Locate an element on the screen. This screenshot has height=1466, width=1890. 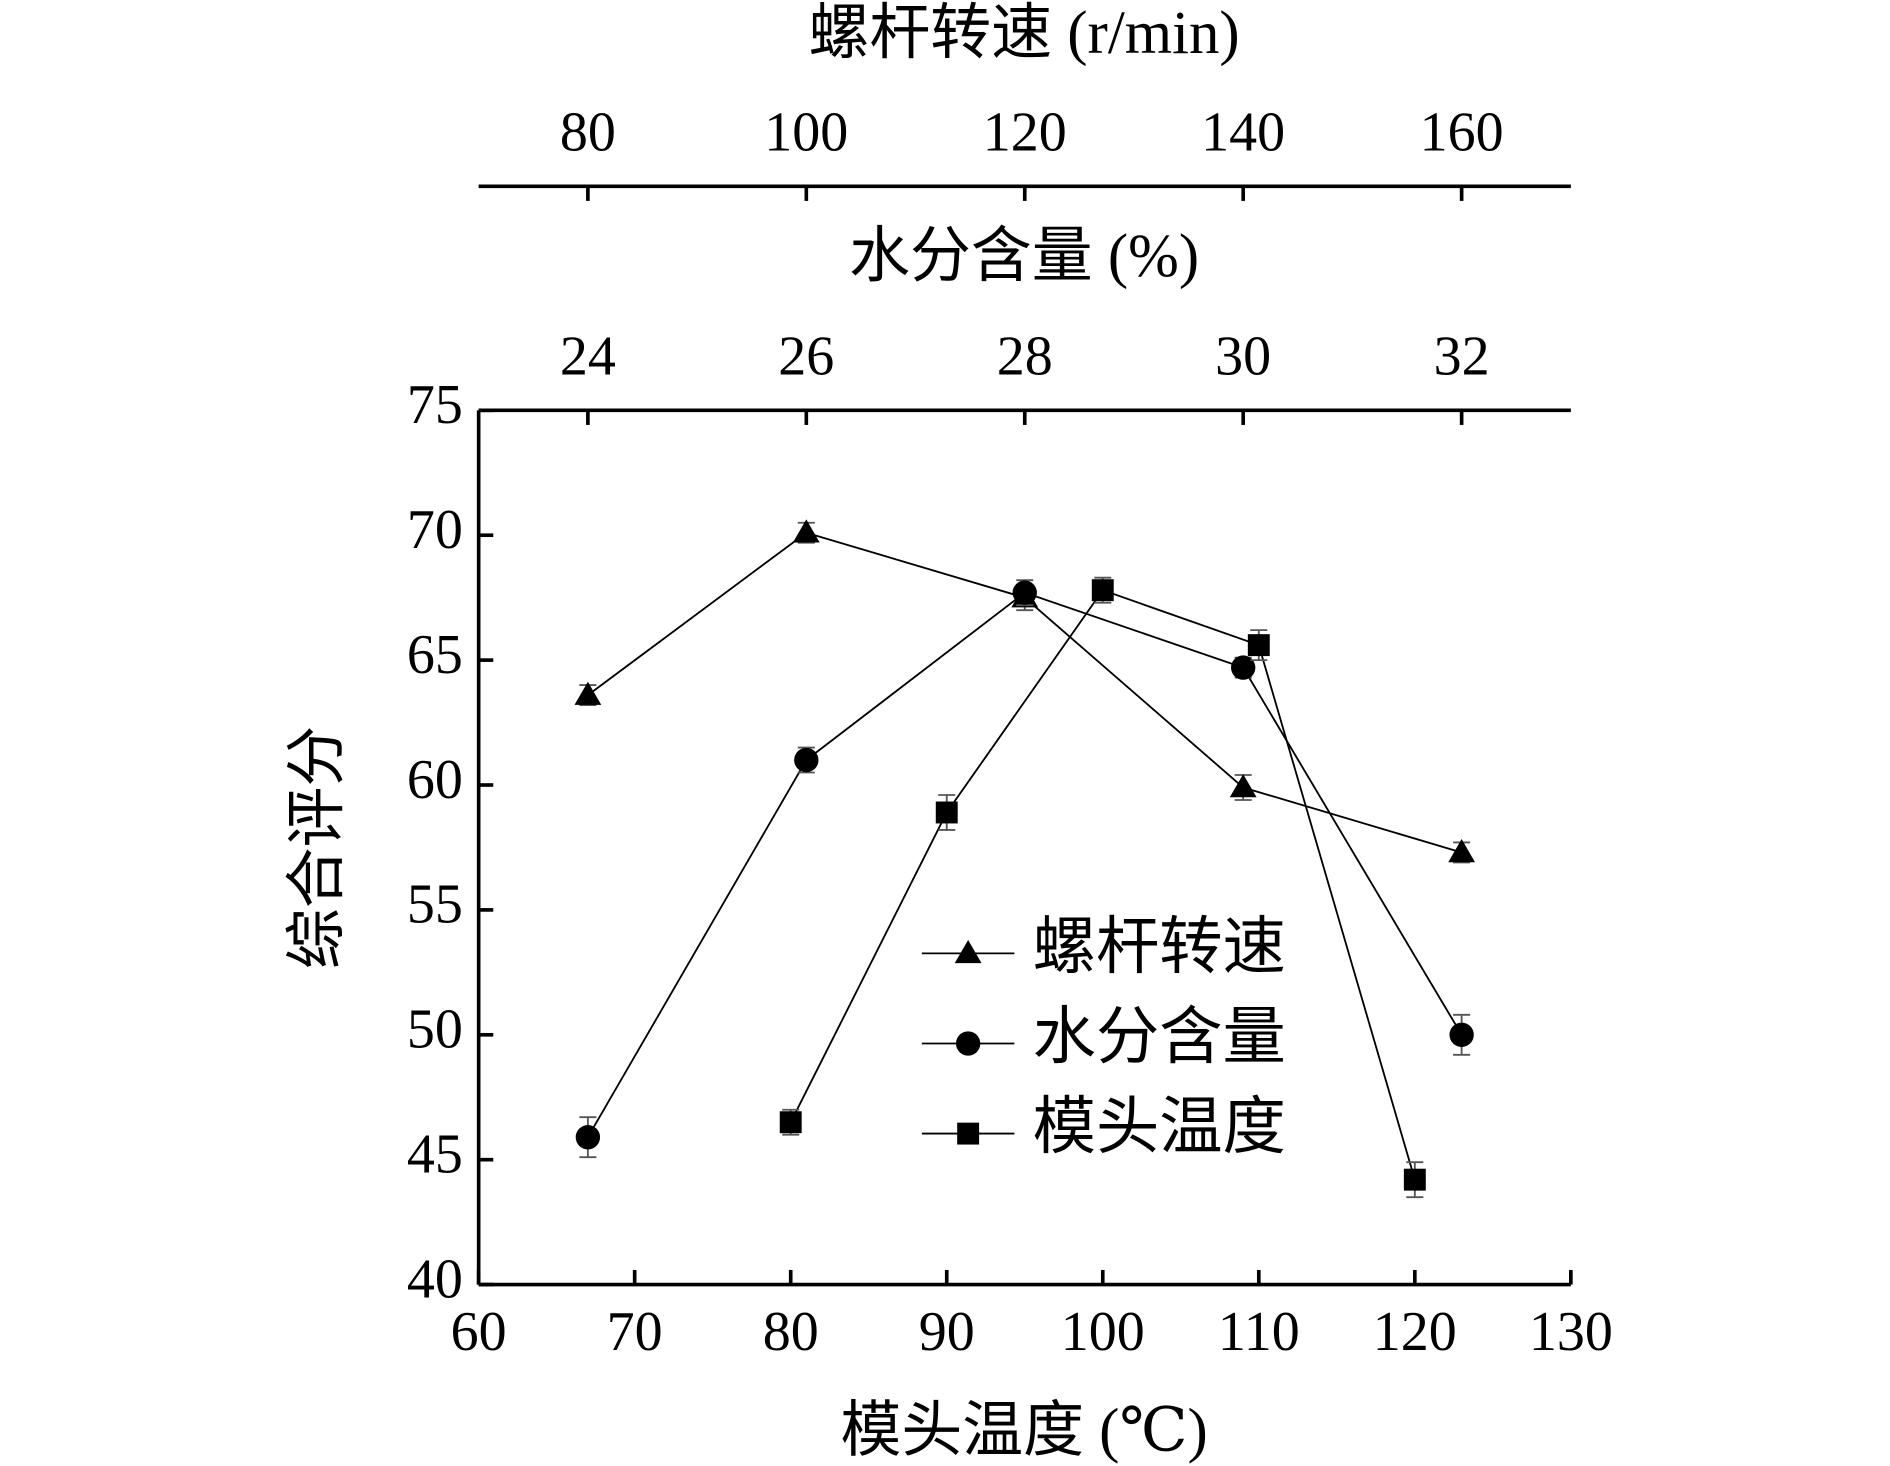
x2-tick-label: 24 is located at coordinates (588, 356).